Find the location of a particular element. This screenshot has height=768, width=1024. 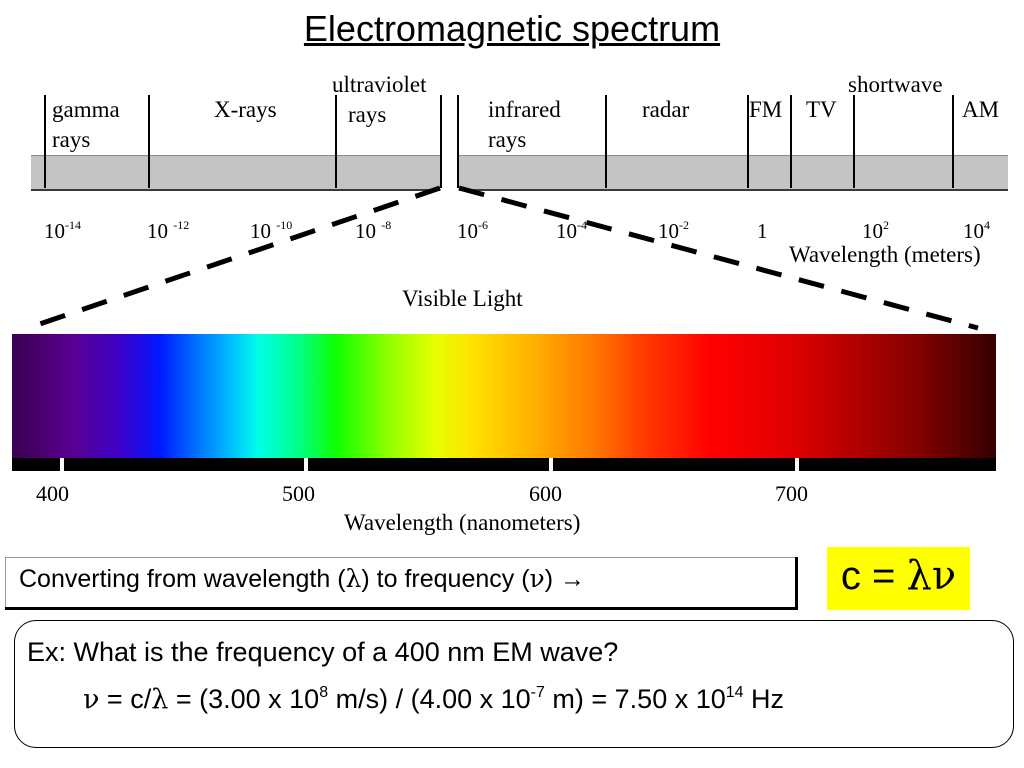

region-gamma: gamma rays is located at coordinates (86, 124).